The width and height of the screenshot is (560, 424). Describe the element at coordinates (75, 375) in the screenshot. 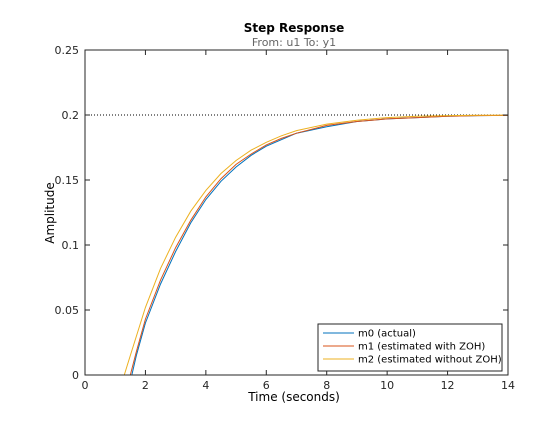

I see `y-tick-label: 0` at that location.